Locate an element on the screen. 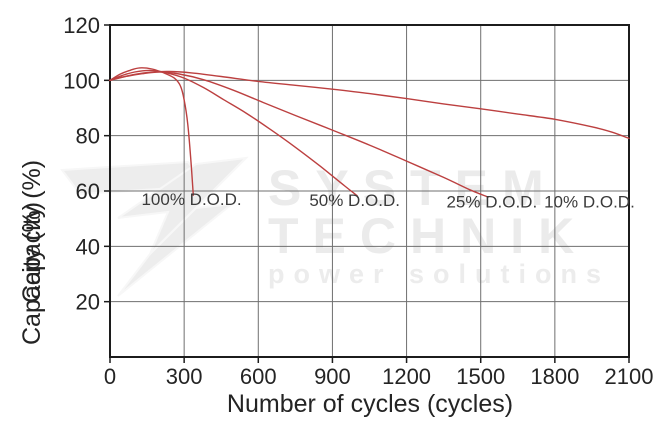  x-tick-label: 1800 is located at coordinates (554, 376).